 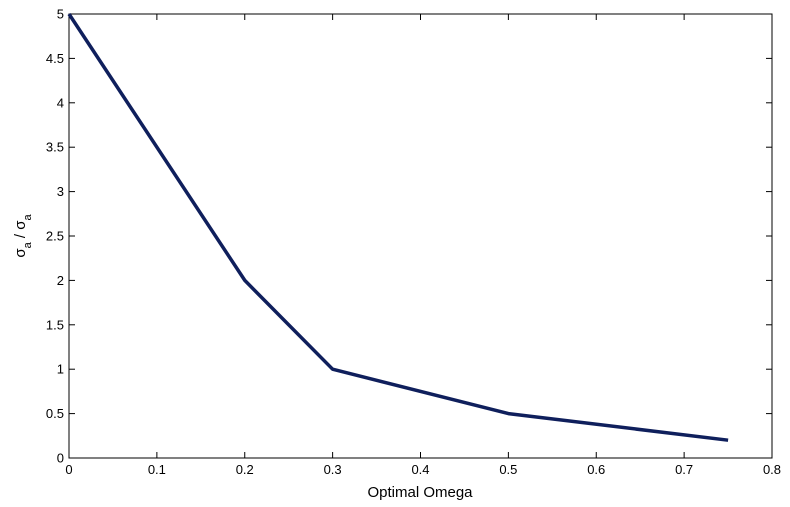 I want to click on x-tick-label: 0.4, so click(x=420, y=469).